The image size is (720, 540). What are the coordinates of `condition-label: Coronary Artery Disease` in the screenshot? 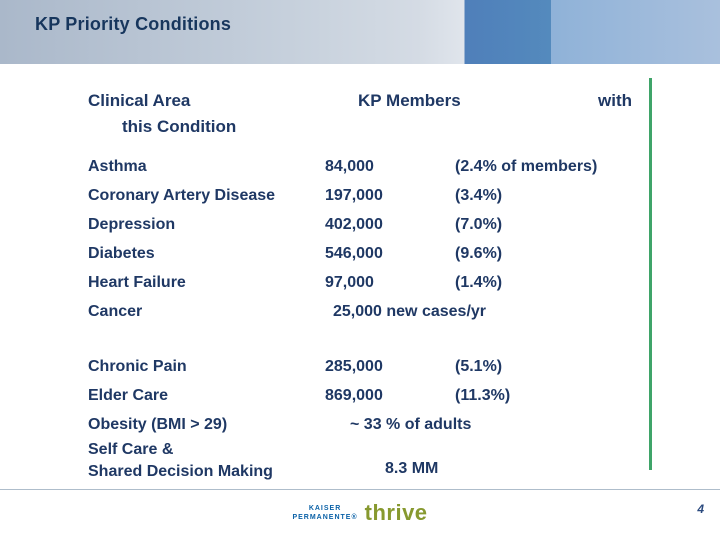 It's located at (182, 195).